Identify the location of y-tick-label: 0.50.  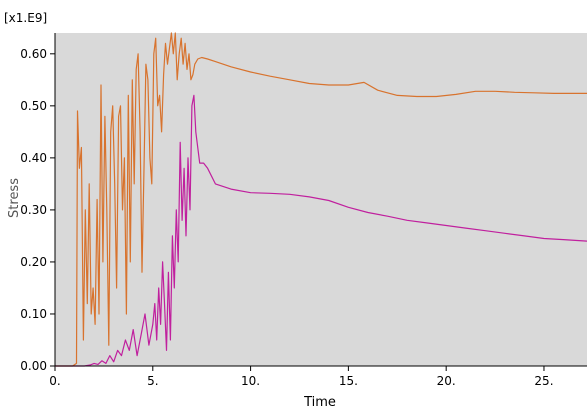
(33, 106).